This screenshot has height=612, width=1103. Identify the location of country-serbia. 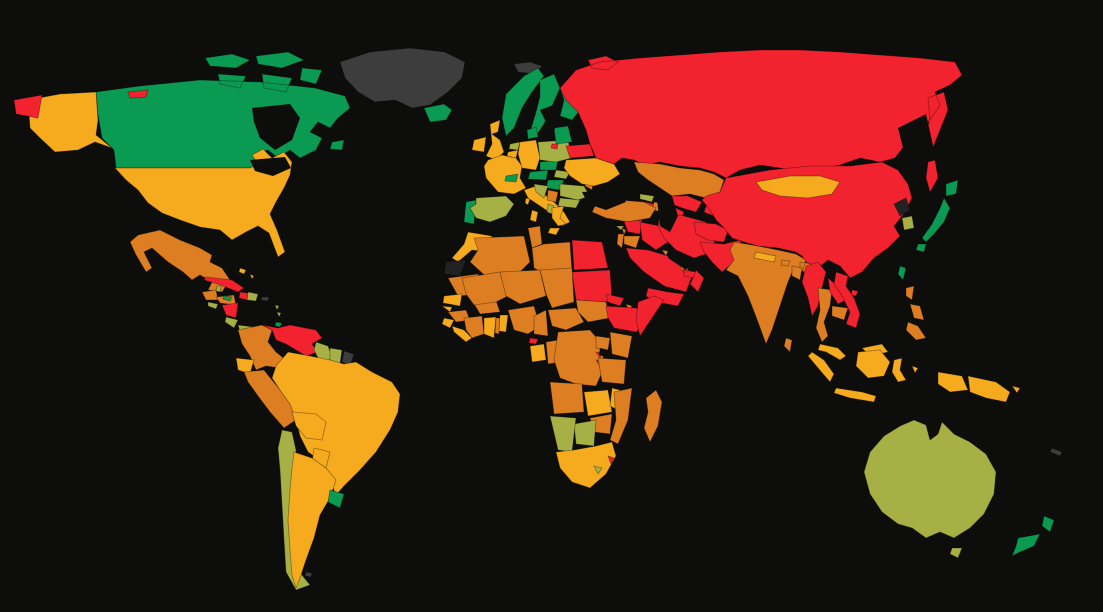
(552, 196).